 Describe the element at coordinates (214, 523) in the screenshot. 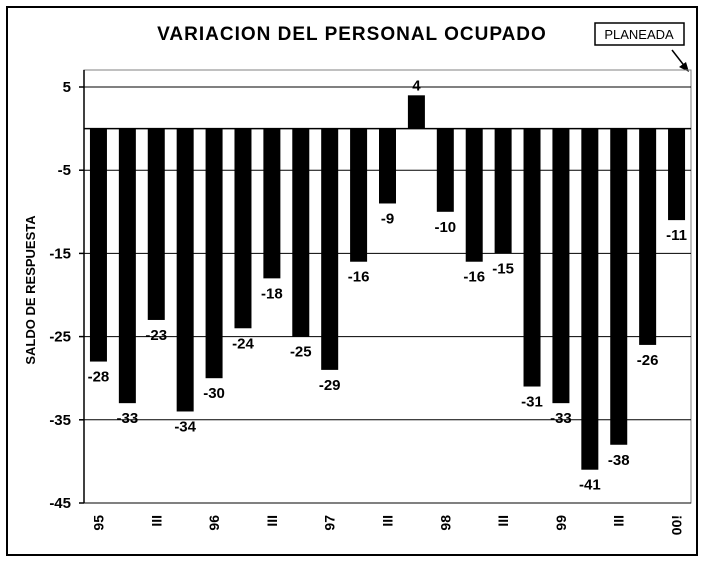

I see `x-tick-label: 96` at that location.